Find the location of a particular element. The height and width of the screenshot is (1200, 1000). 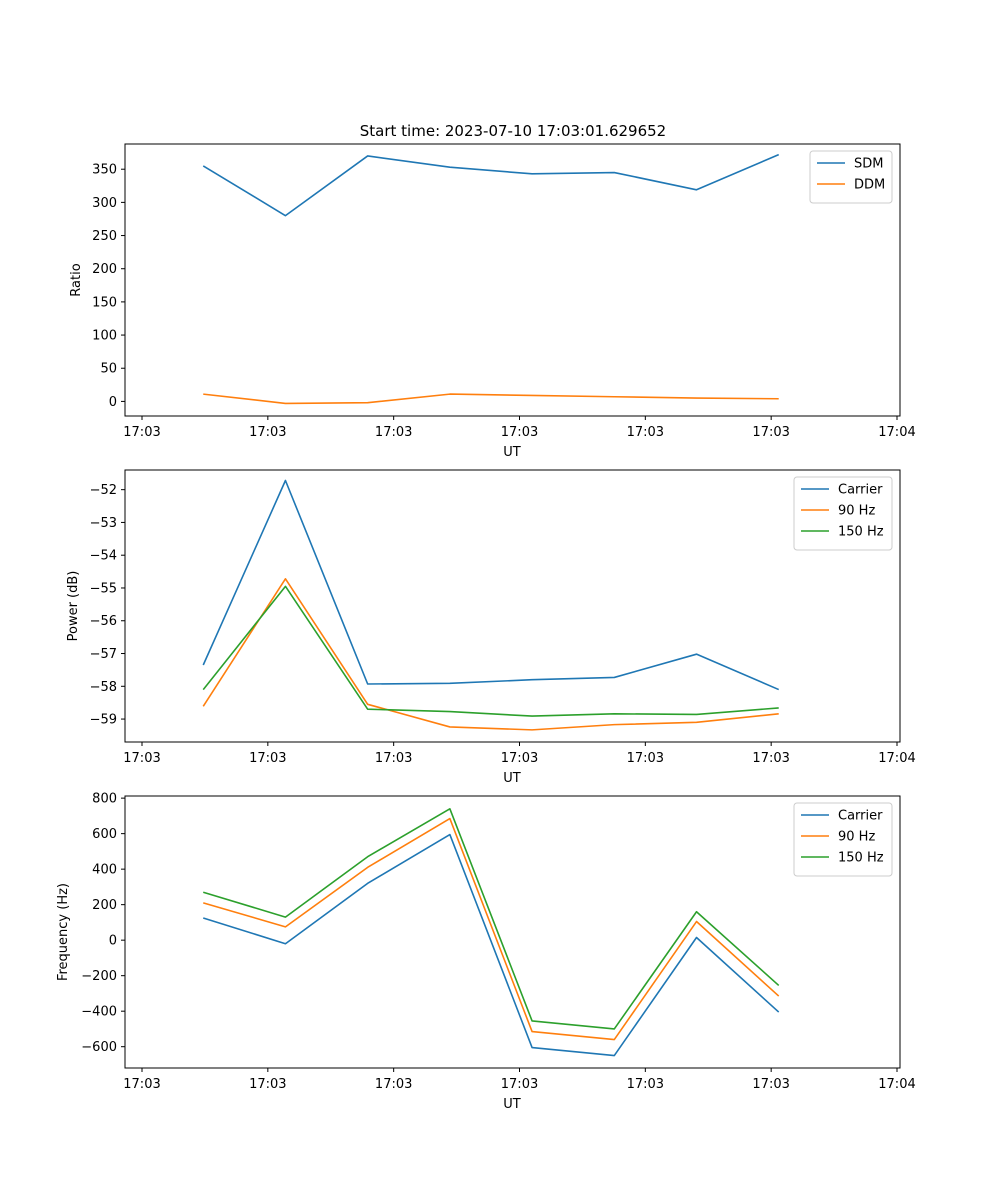

ratio-x-tick-label: 17:04 is located at coordinates (896, 432).